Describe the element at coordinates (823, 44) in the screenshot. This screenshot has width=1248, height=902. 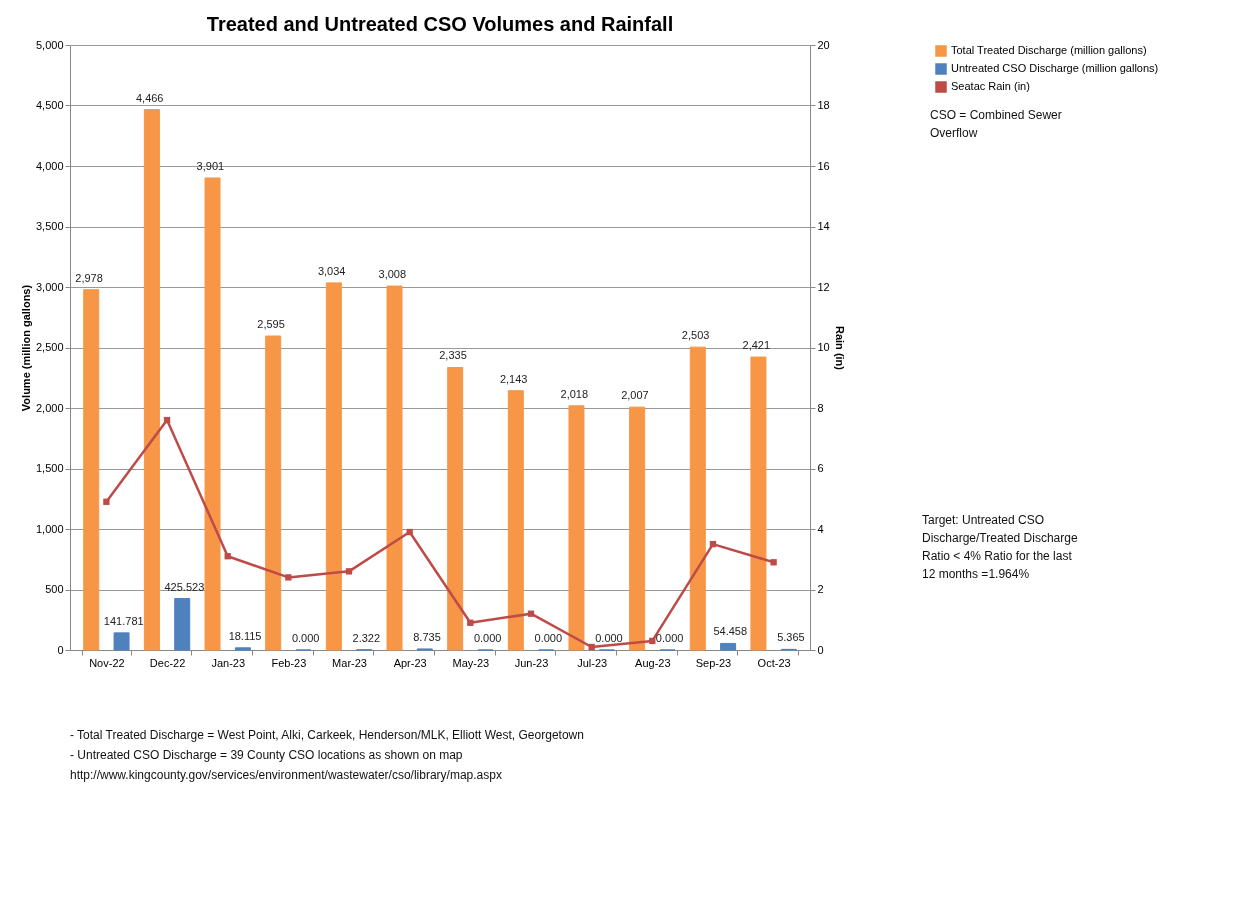
I see `y2-tick-label: 20` at that location.